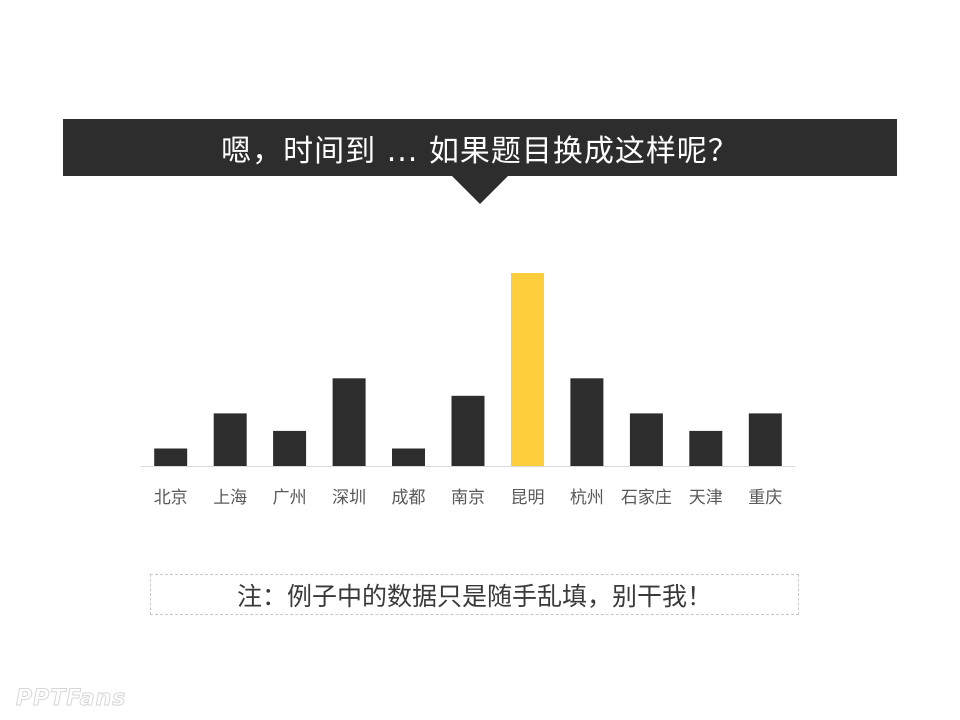 Image resolution: width=960 pixels, height=720 pixels. What do you see at coordinates (480, 190) in the screenshot?
I see `banner-pointer` at bounding box center [480, 190].